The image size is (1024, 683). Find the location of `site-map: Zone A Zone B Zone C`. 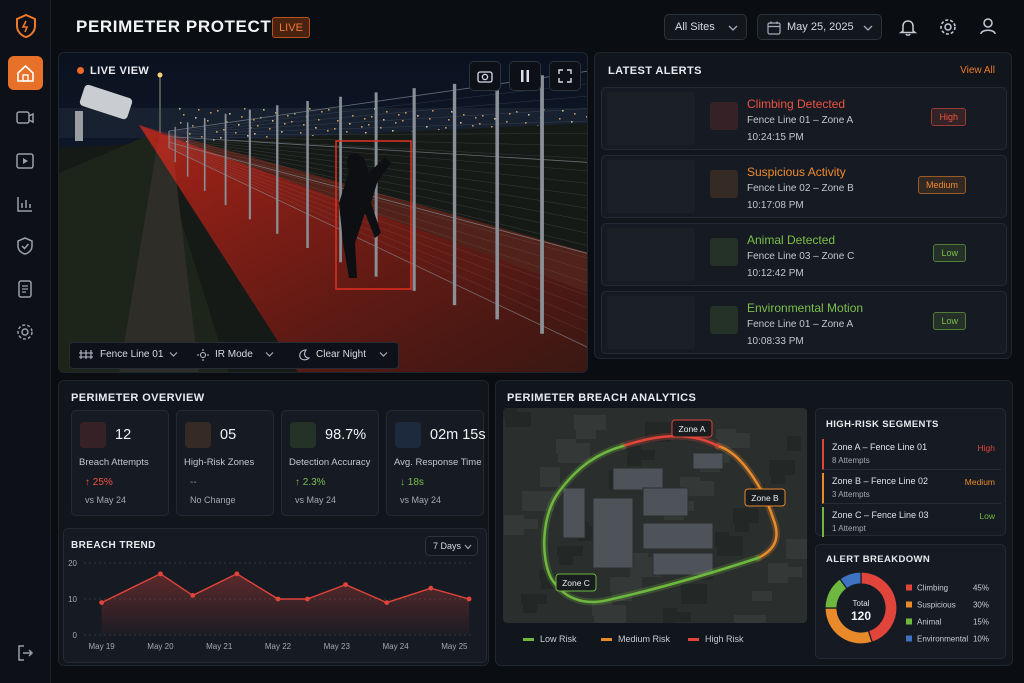

site-map: Zone A Zone B Zone C is located at coordinates (655, 515).